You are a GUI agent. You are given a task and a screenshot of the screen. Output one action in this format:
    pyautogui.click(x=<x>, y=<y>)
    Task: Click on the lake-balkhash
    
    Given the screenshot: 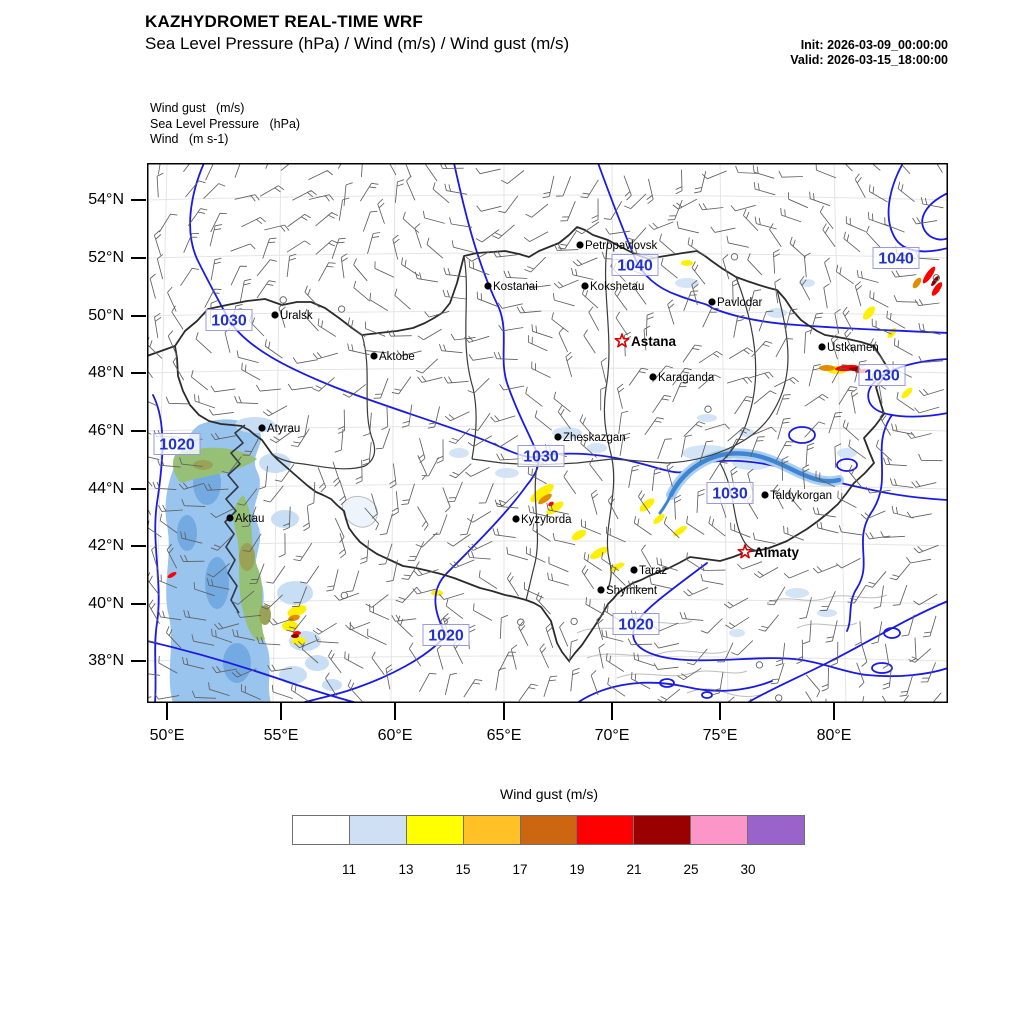 What is the action you would take?
    pyautogui.click(x=751, y=481)
    